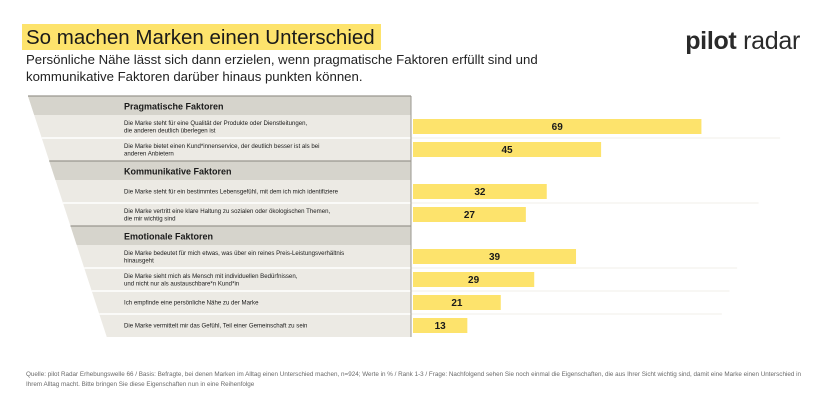 Image resolution: width=824 pixels, height=412 pixels. I want to click on group-header-label: Pragmatische Faktoren, so click(174, 107).